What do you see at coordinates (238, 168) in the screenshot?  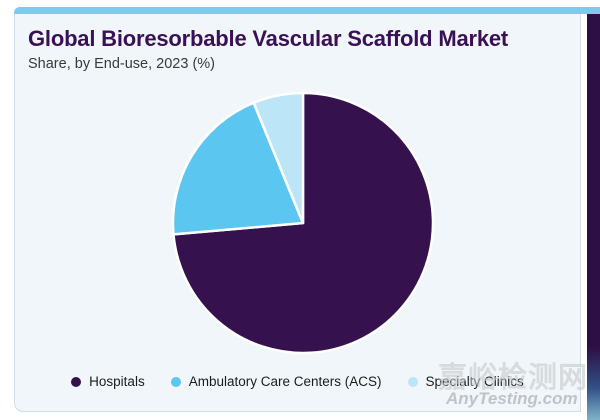 I see `pie-slice-ambulatory-care-centers-acs` at bounding box center [238, 168].